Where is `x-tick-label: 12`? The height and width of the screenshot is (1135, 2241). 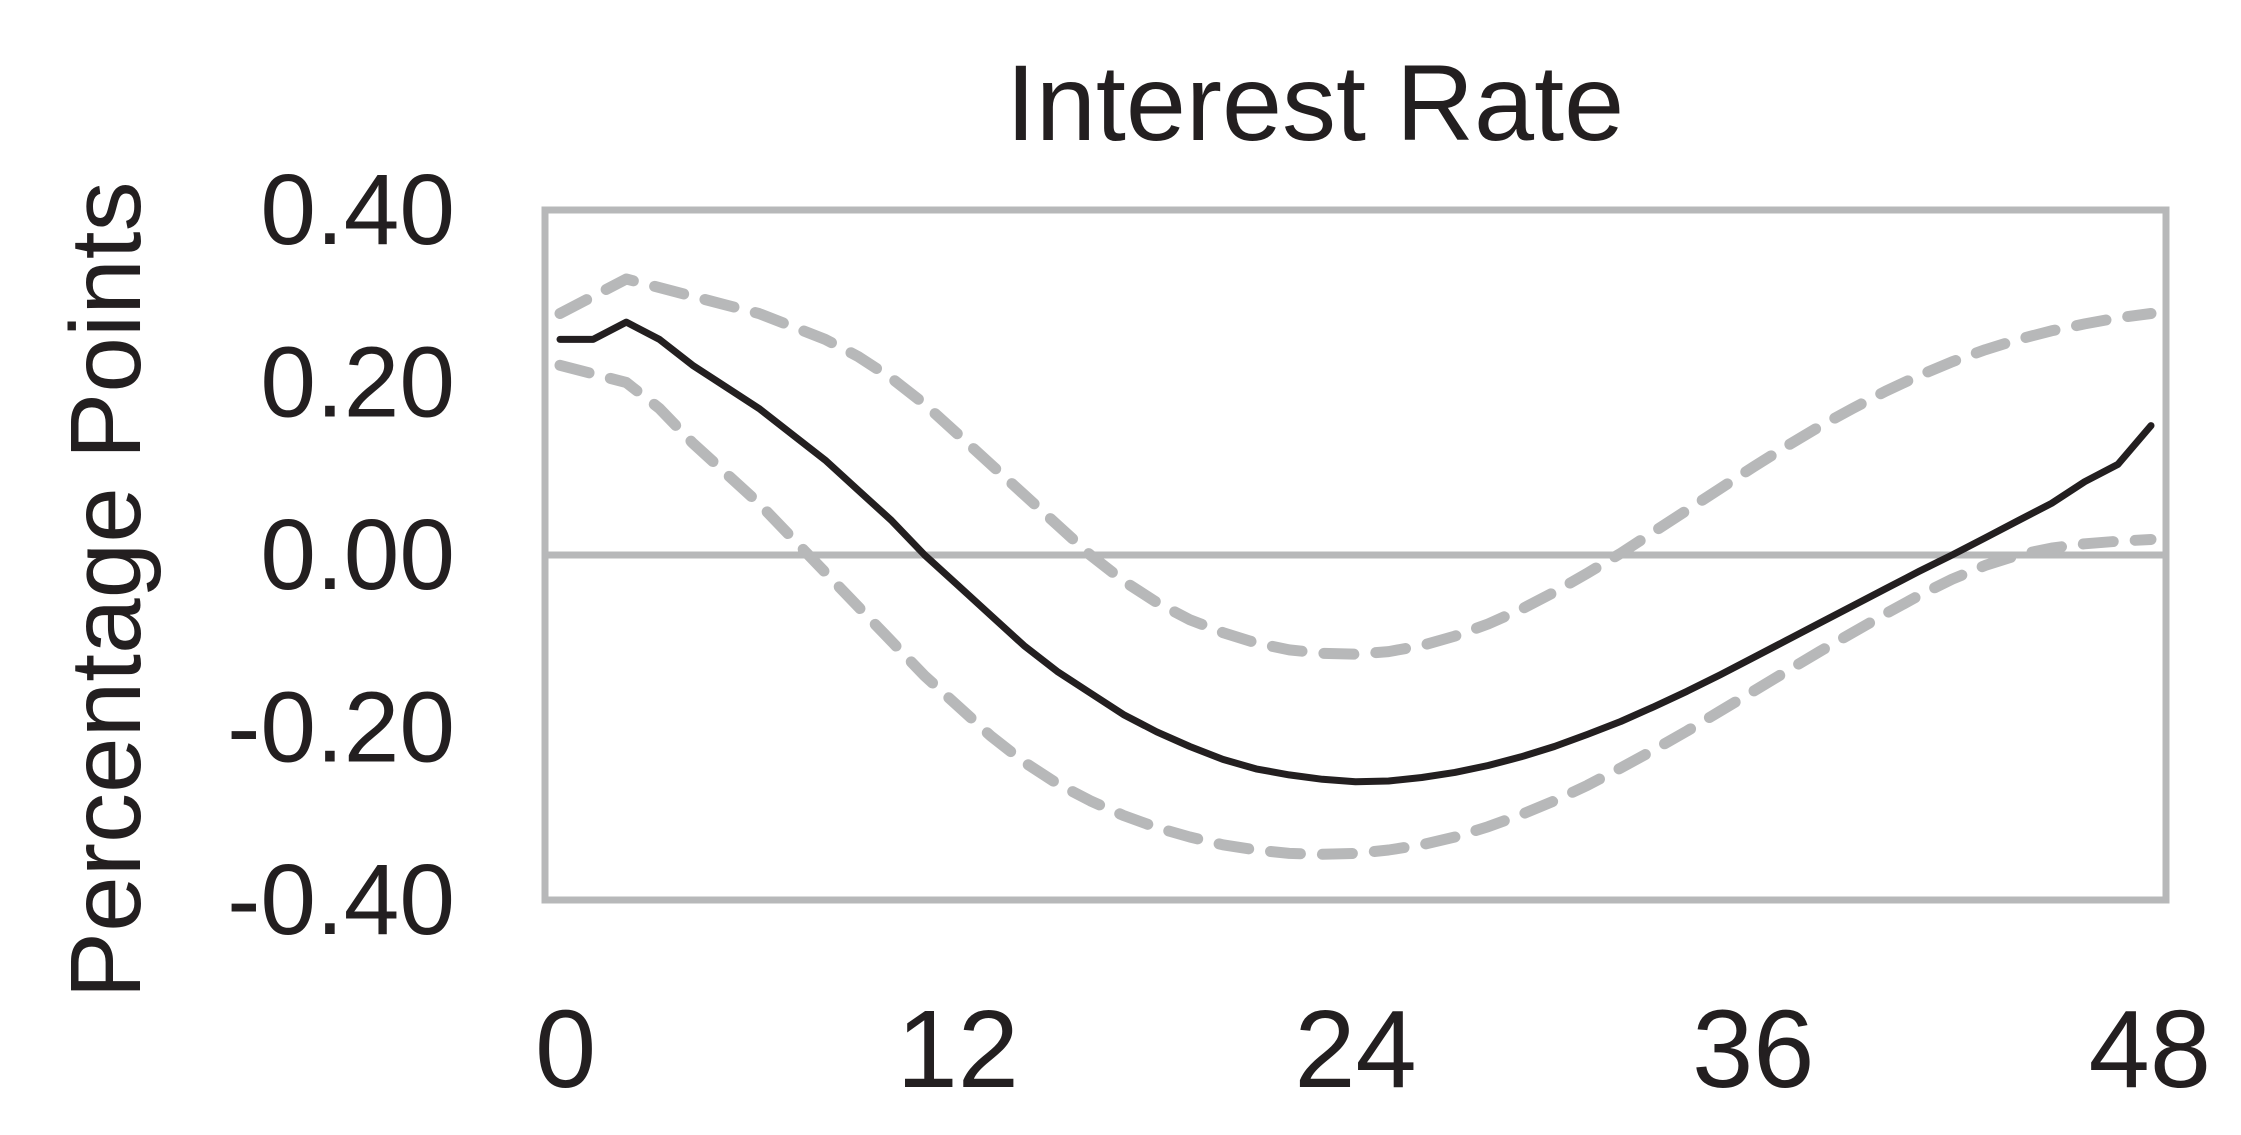
x-tick-label: 12 is located at coordinates (958, 1049).